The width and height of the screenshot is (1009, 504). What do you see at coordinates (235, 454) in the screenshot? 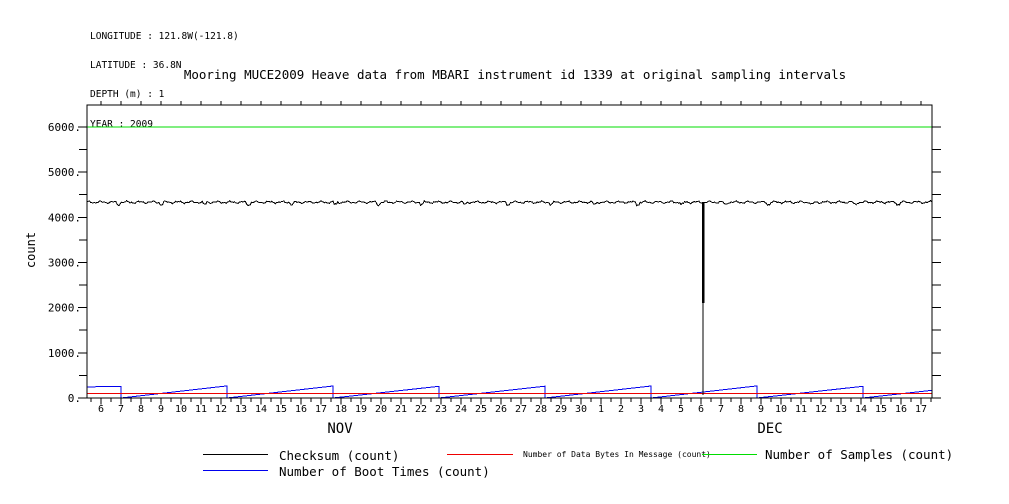
I see `checksum-line-swatch` at bounding box center [235, 454].